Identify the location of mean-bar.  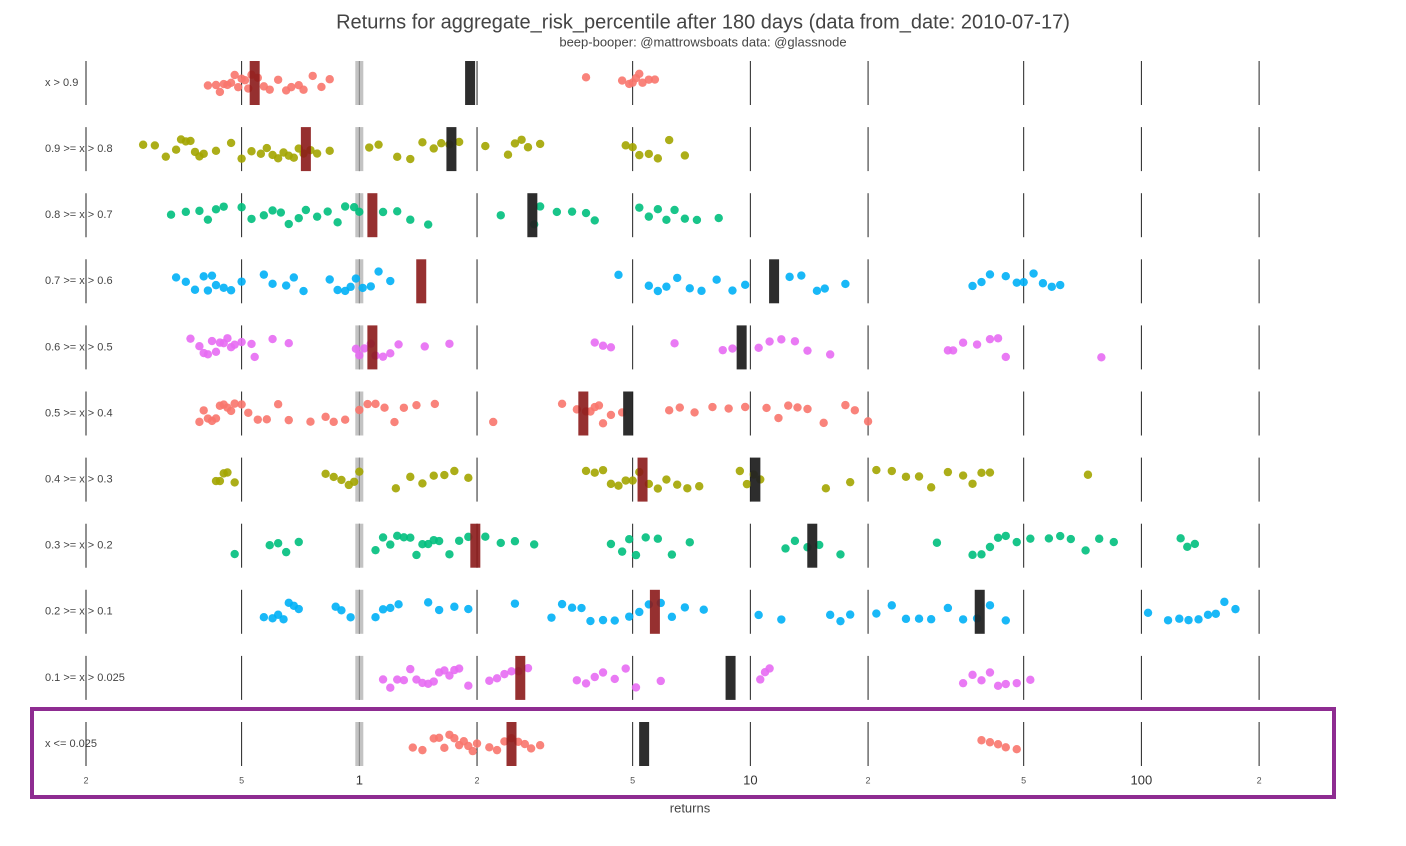
(774, 281).